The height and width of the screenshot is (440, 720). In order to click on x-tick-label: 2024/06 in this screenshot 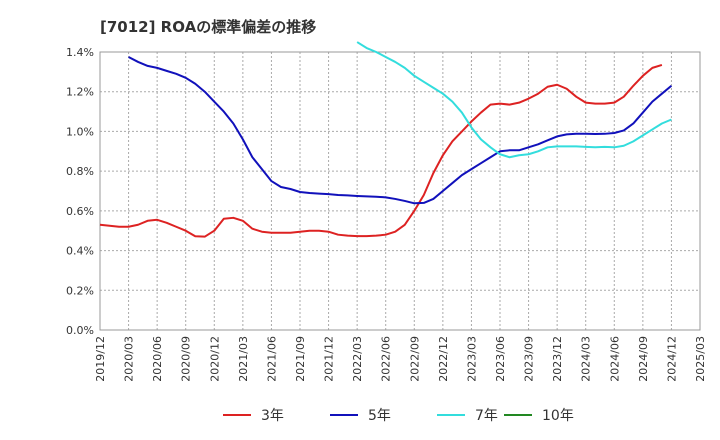, I will do `click(614, 359)`.